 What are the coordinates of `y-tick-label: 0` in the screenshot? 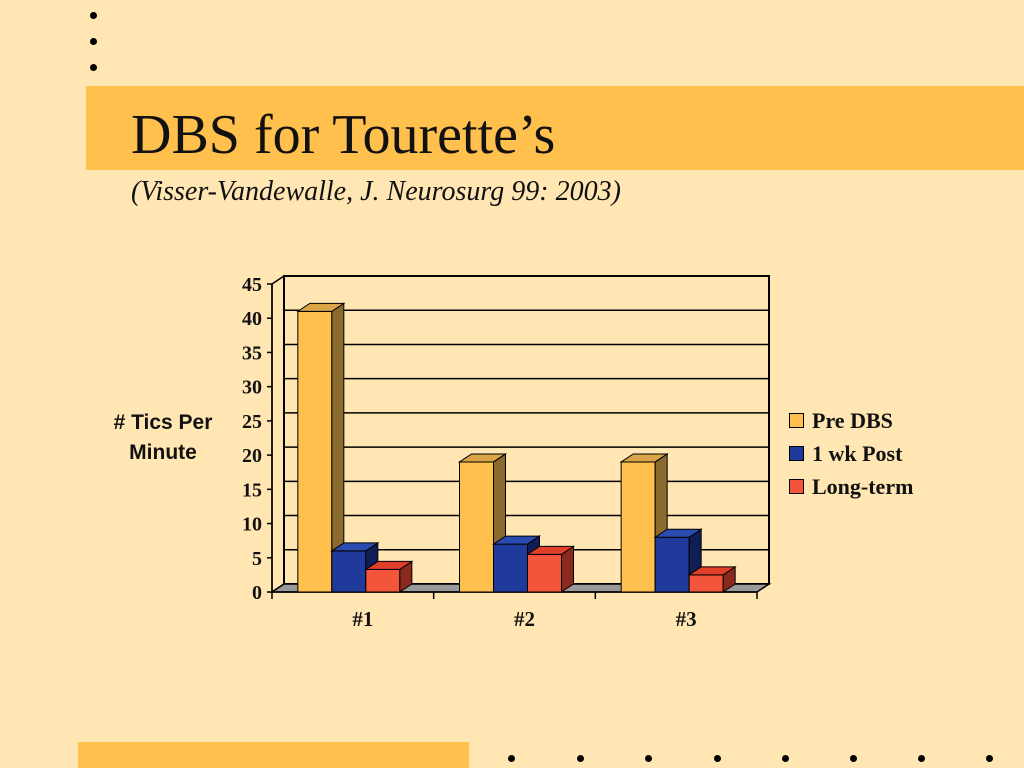 It's located at (257, 593).